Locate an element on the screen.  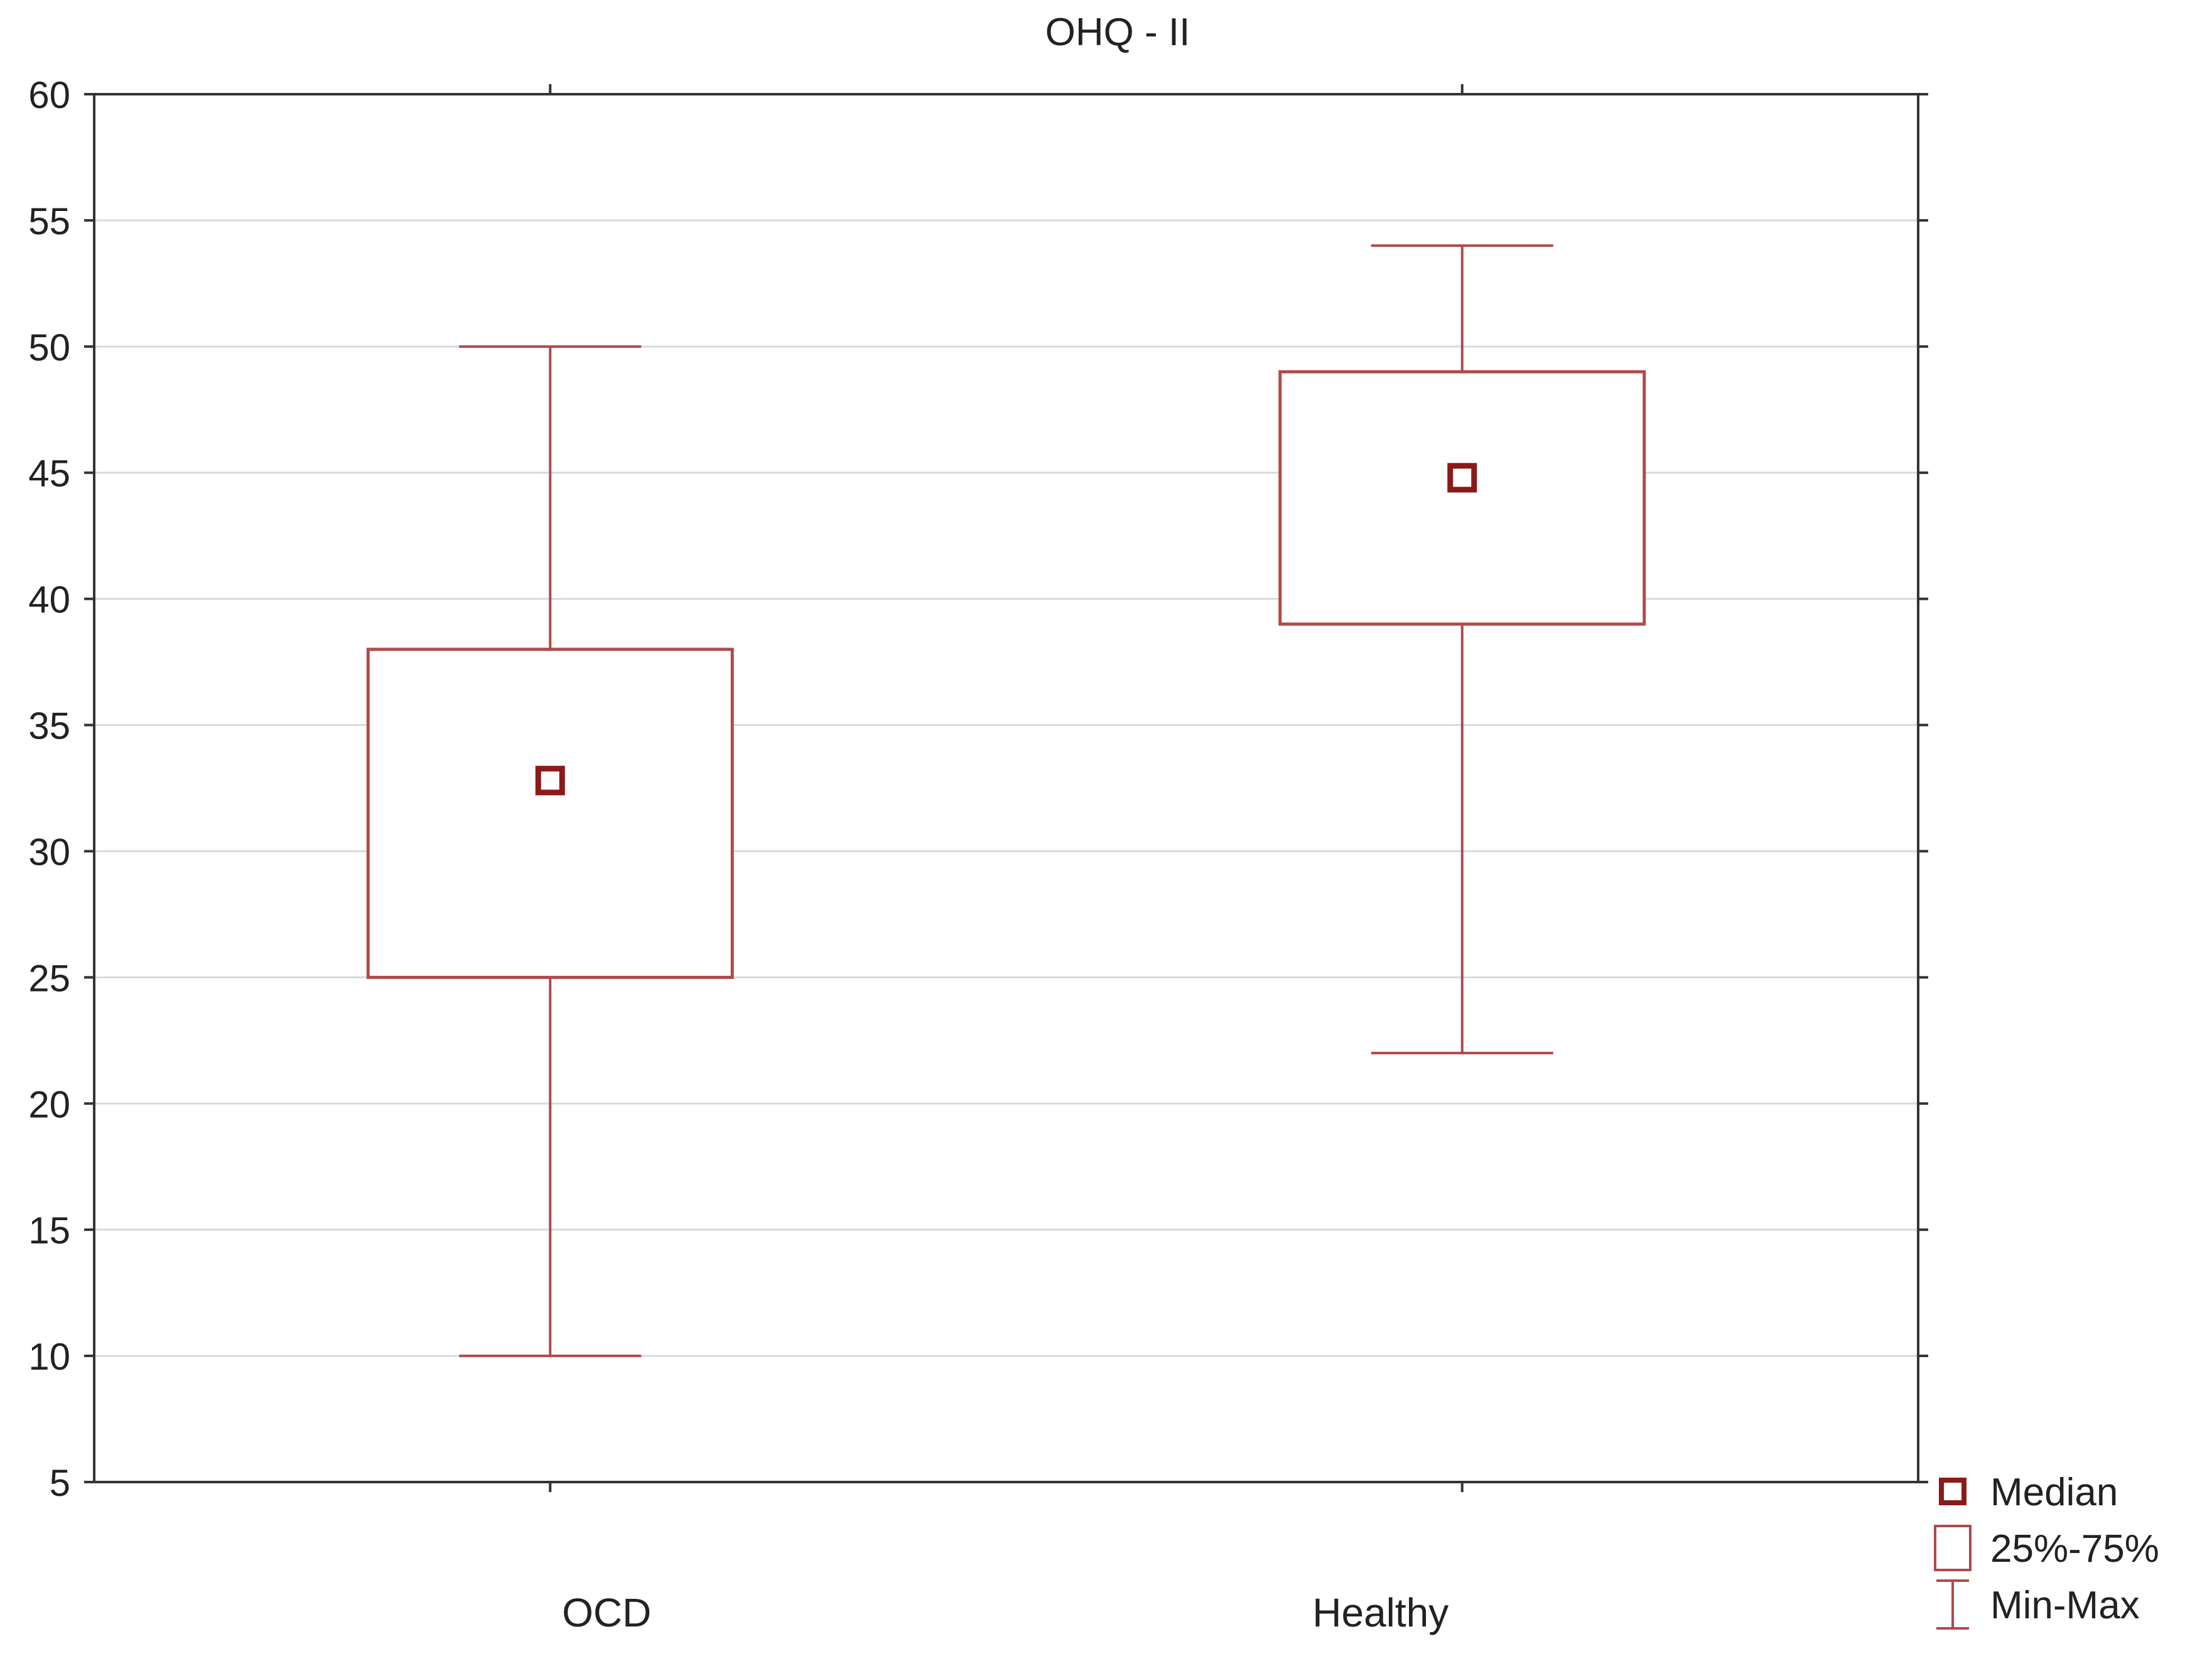
x-tick-label: OCD is located at coordinates (606, 1612).